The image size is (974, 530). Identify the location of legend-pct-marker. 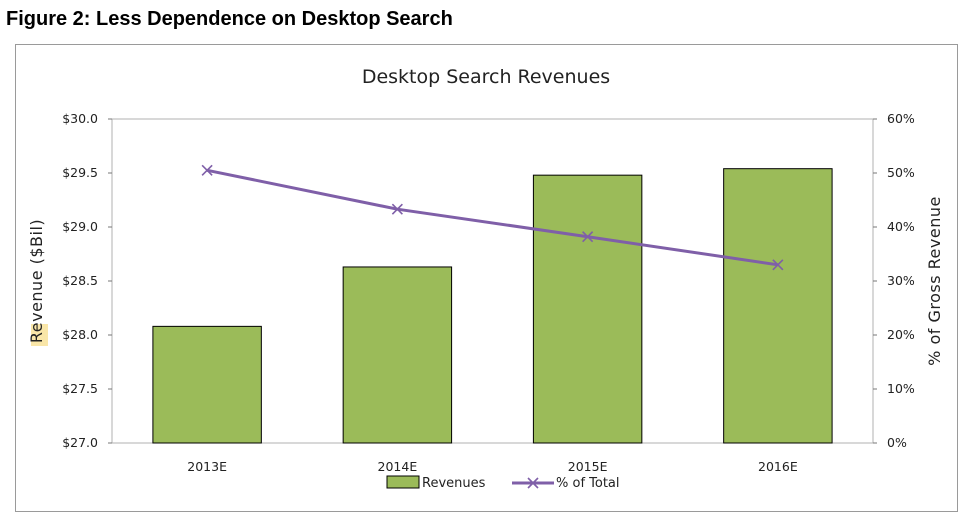
(533, 483).